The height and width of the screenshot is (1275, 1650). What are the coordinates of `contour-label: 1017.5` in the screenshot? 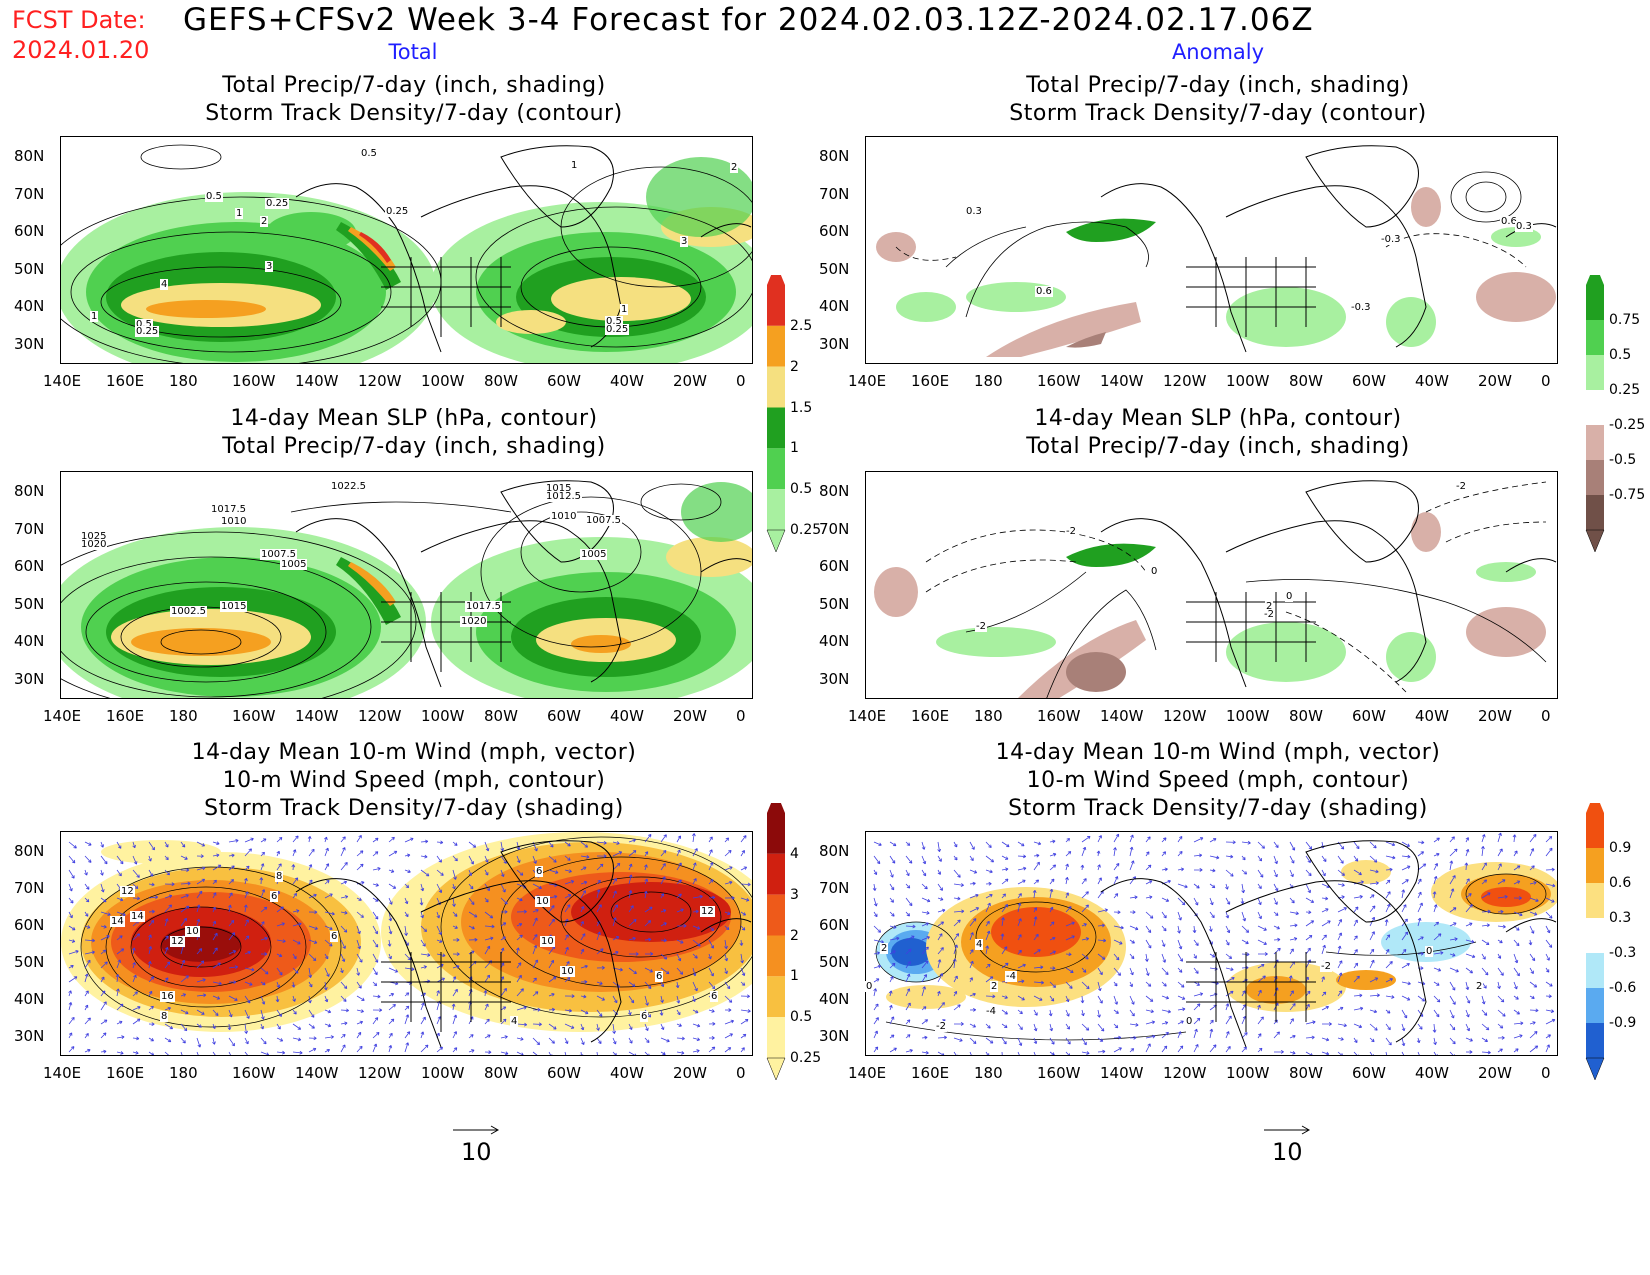 It's located at (228, 509).